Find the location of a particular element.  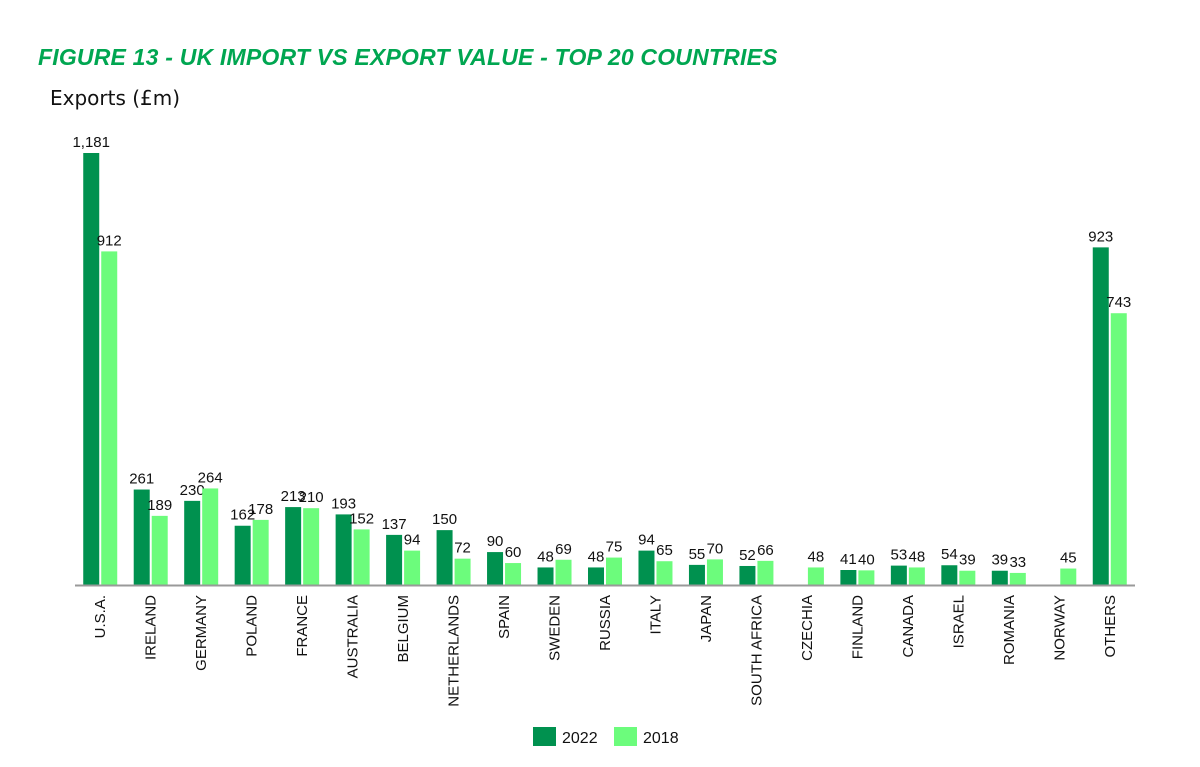

x-tick-label: SWEDEN is located at coordinates (555, 628).